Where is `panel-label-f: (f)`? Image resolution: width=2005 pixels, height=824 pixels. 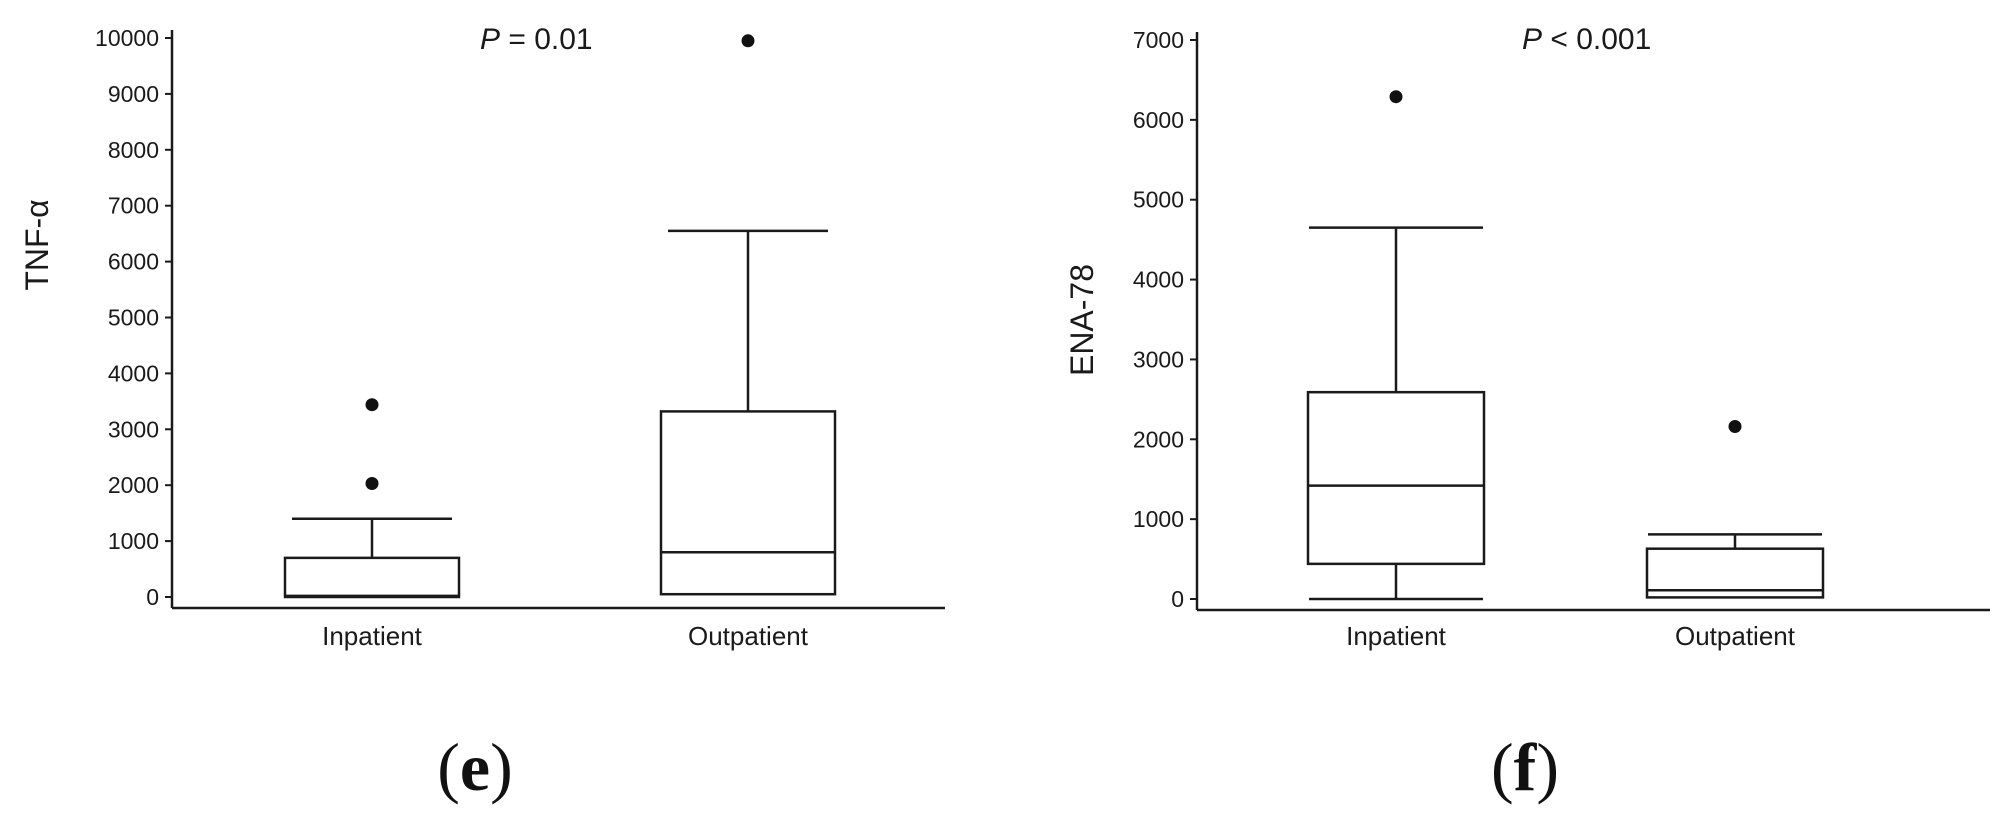
panel-label-f: (f) is located at coordinates (1525, 767).